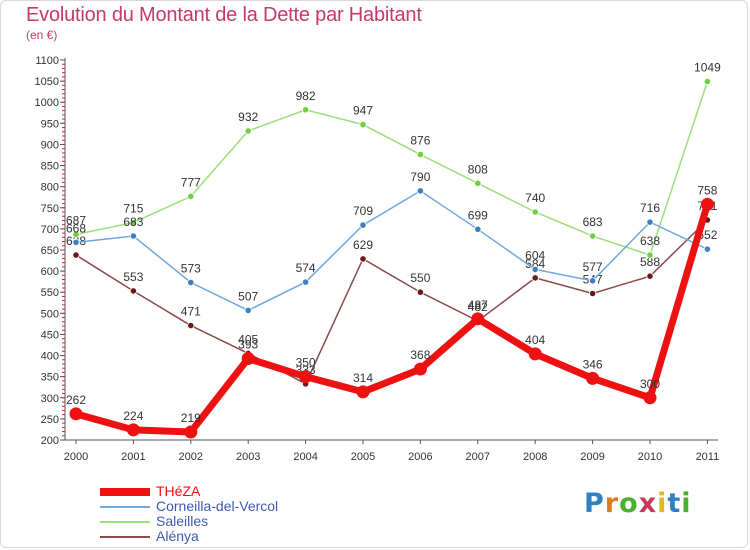  What do you see at coordinates (535, 264) in the screenshot?
I see `data-label: 584` at bounding box center [535, 264].